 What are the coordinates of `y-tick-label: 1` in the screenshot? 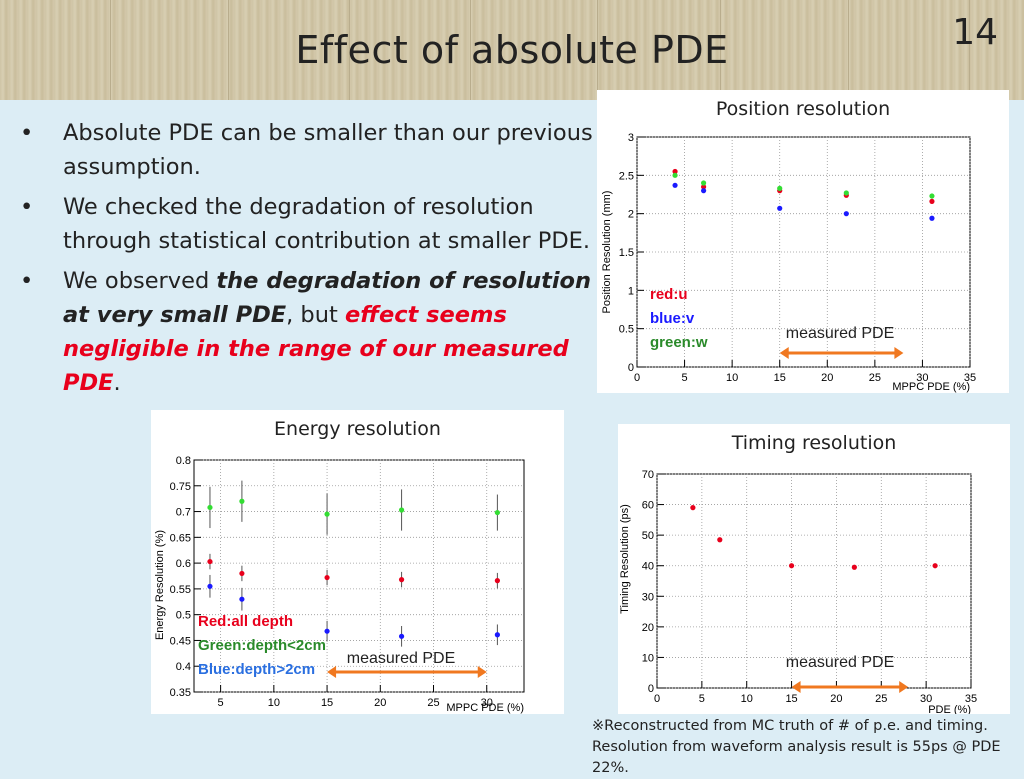 It's located at (631, 291).